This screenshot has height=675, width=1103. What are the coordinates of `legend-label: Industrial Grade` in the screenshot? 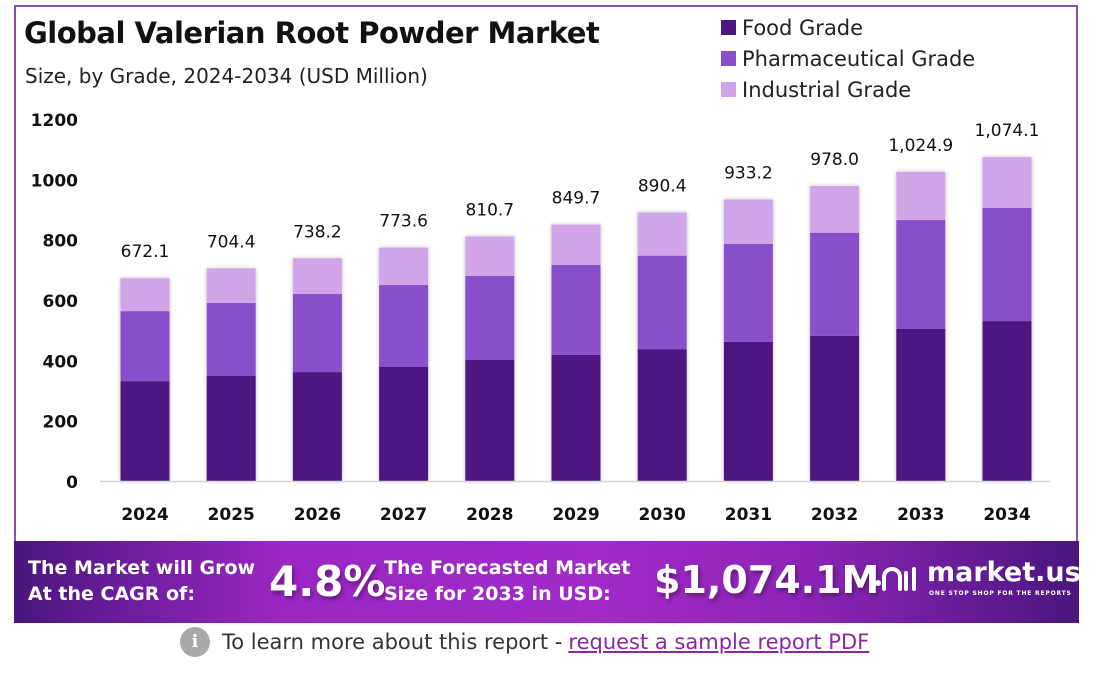 It's located at (827, 89).